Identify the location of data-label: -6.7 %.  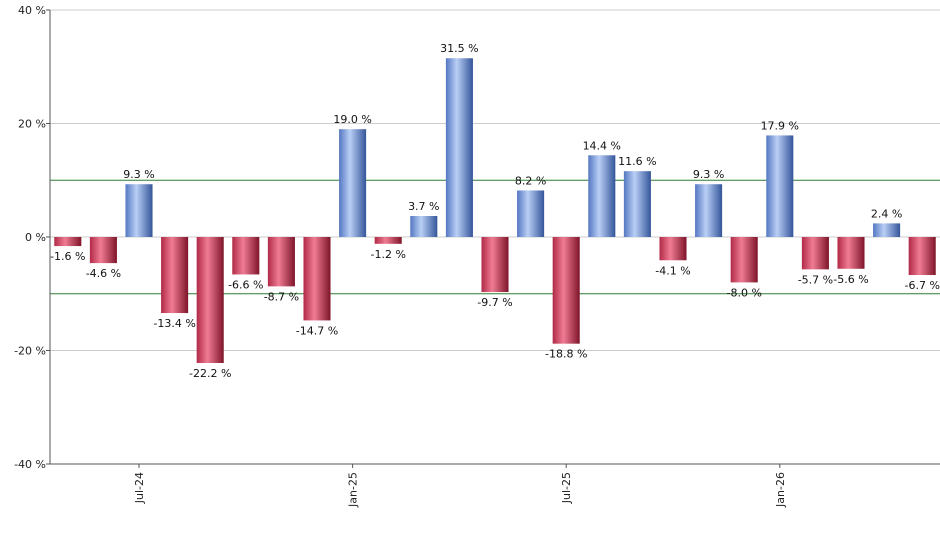
(921, 285).